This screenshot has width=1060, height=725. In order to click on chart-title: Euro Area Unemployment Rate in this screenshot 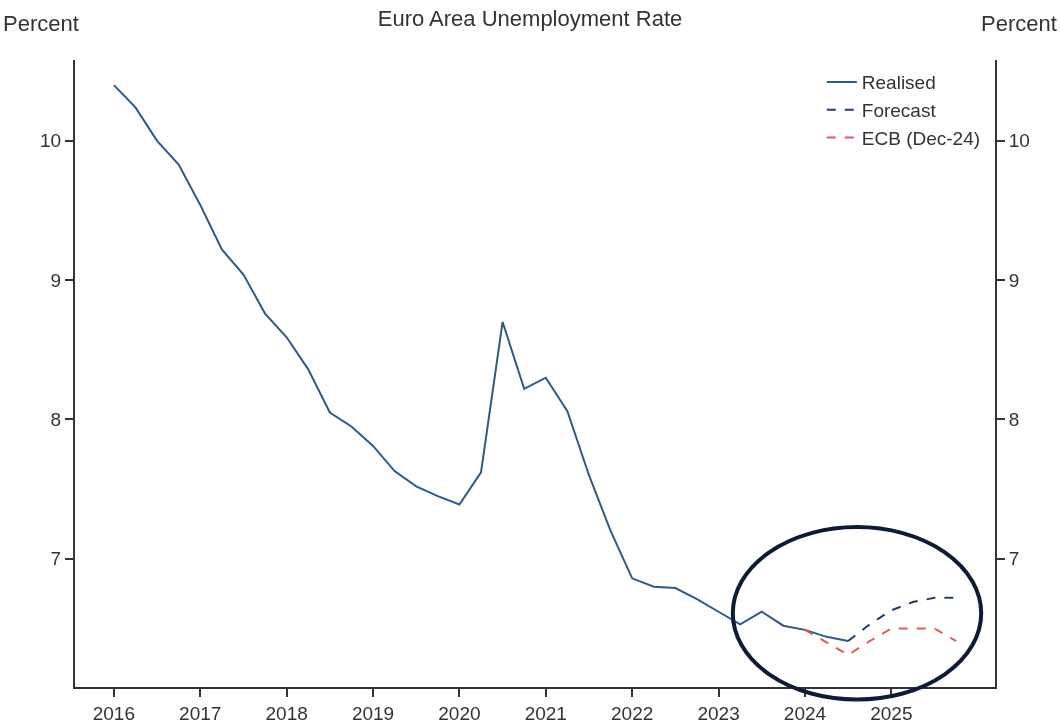, I will do `click(530, 19)`.